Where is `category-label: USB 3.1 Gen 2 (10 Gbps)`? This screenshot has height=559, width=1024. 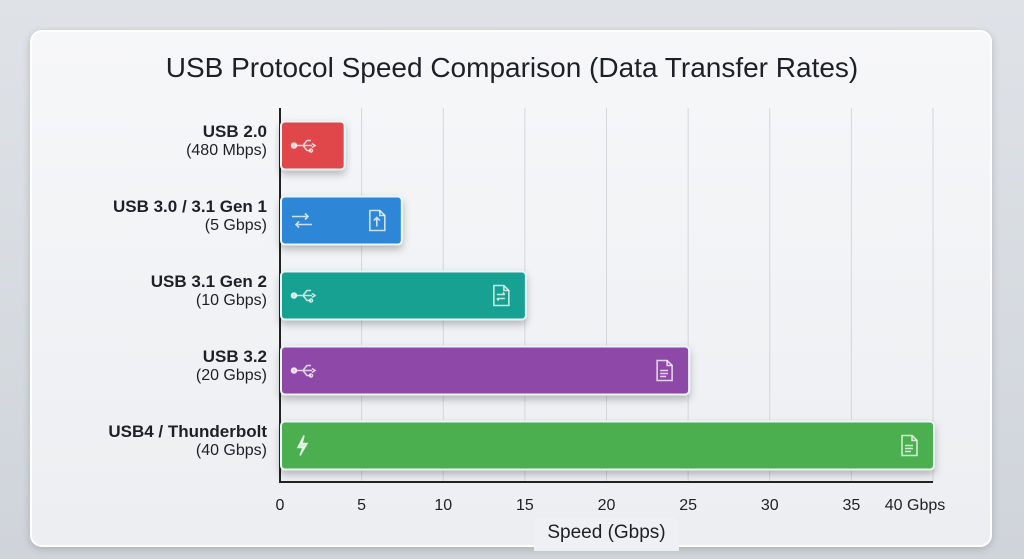
category-label: USB 3.1 Gen 2 (10 Gbps) is located at coordinates (209, 291).